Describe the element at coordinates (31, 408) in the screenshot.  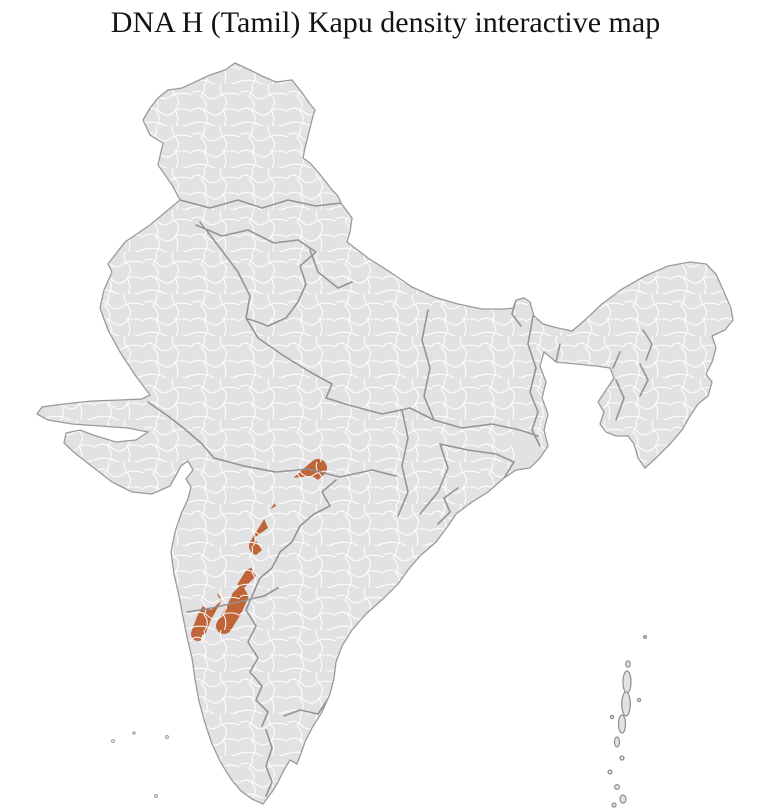
I see `region-kutch-spur` at that location.